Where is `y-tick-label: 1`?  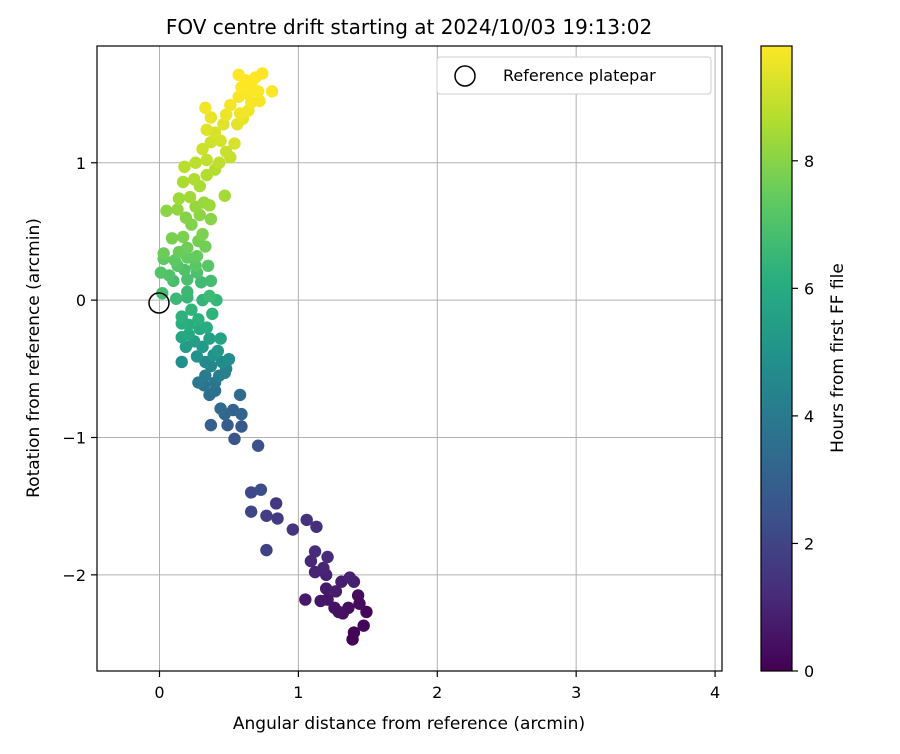 y-tick-label: 1 is located at coordinates (81, 163).